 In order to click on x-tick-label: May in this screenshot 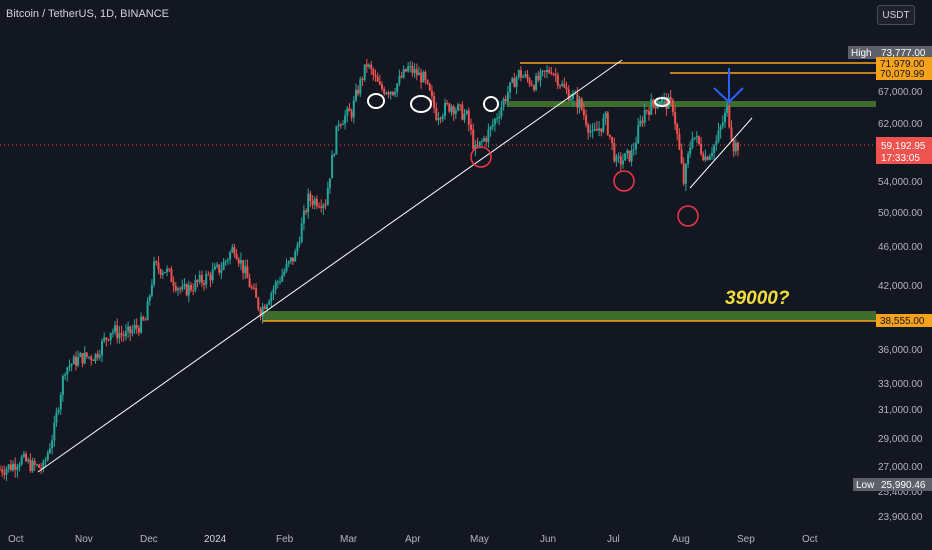, I will do `click(479, 539)`.